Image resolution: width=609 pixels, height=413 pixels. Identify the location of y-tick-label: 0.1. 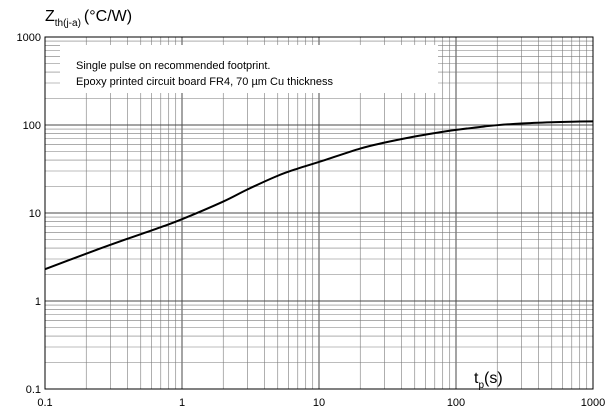
(33, 390).